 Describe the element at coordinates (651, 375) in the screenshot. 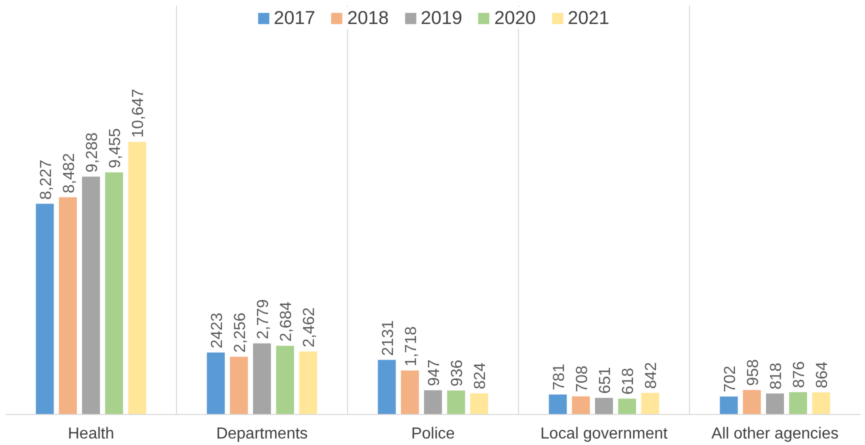

I see `data-label: 842` at that location.